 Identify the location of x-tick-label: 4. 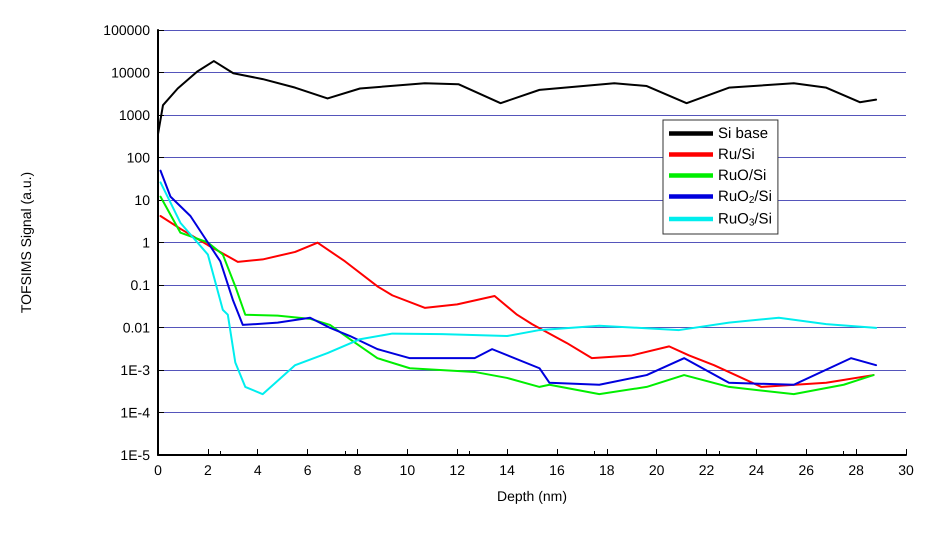
(258, 470).